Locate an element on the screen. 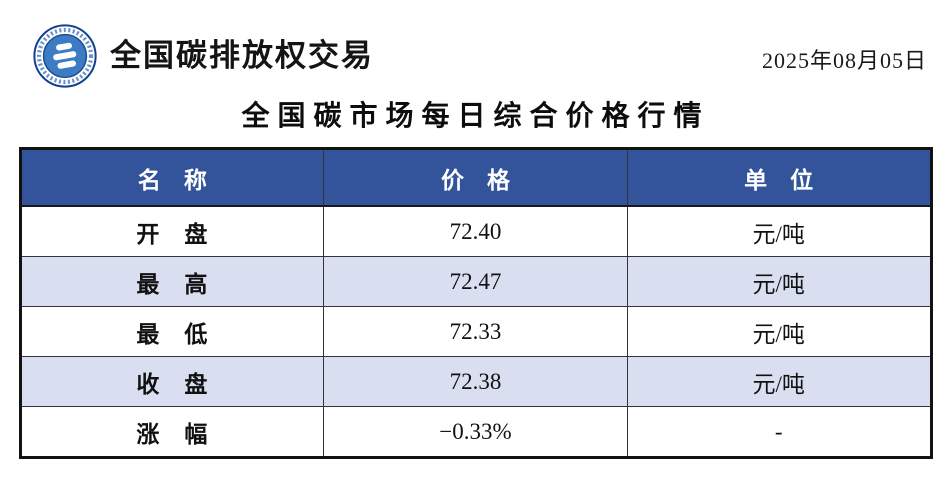  col-header-price: 价 格 is located at coordinates (475, 177).